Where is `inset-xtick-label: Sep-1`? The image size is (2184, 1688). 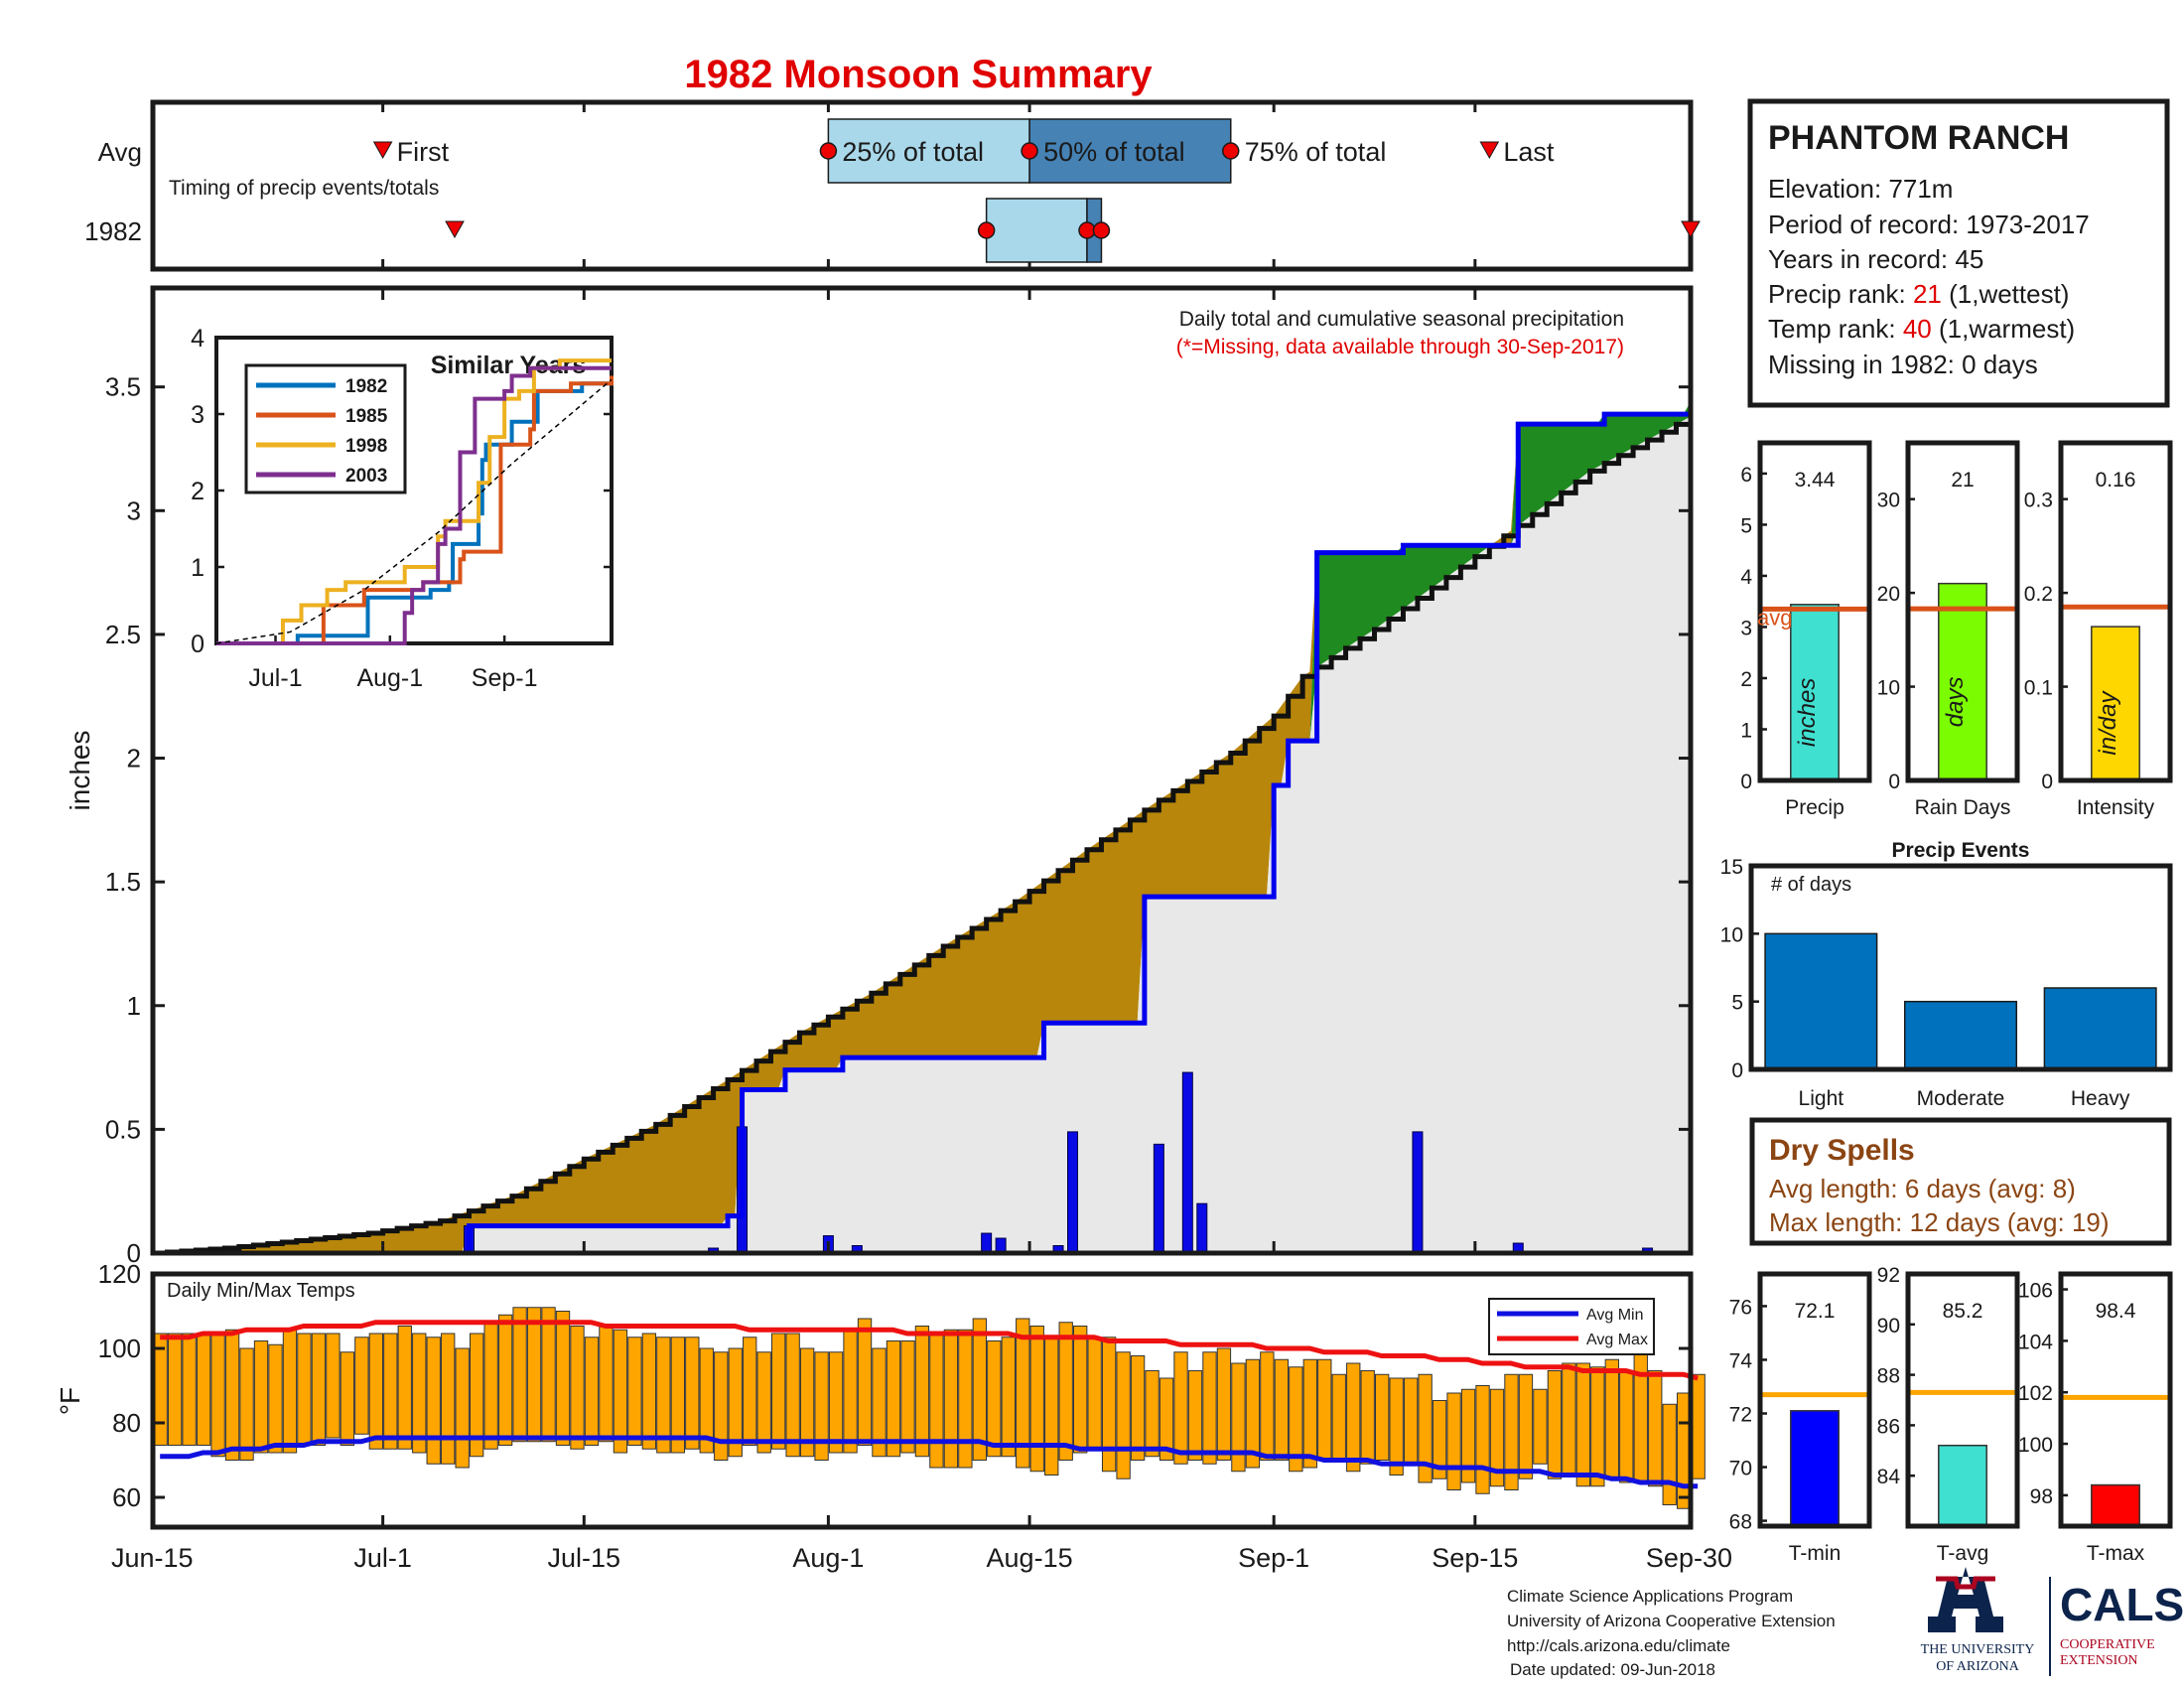 inset-xtick-label: Sep-1 is located at coordinates (505, 678).